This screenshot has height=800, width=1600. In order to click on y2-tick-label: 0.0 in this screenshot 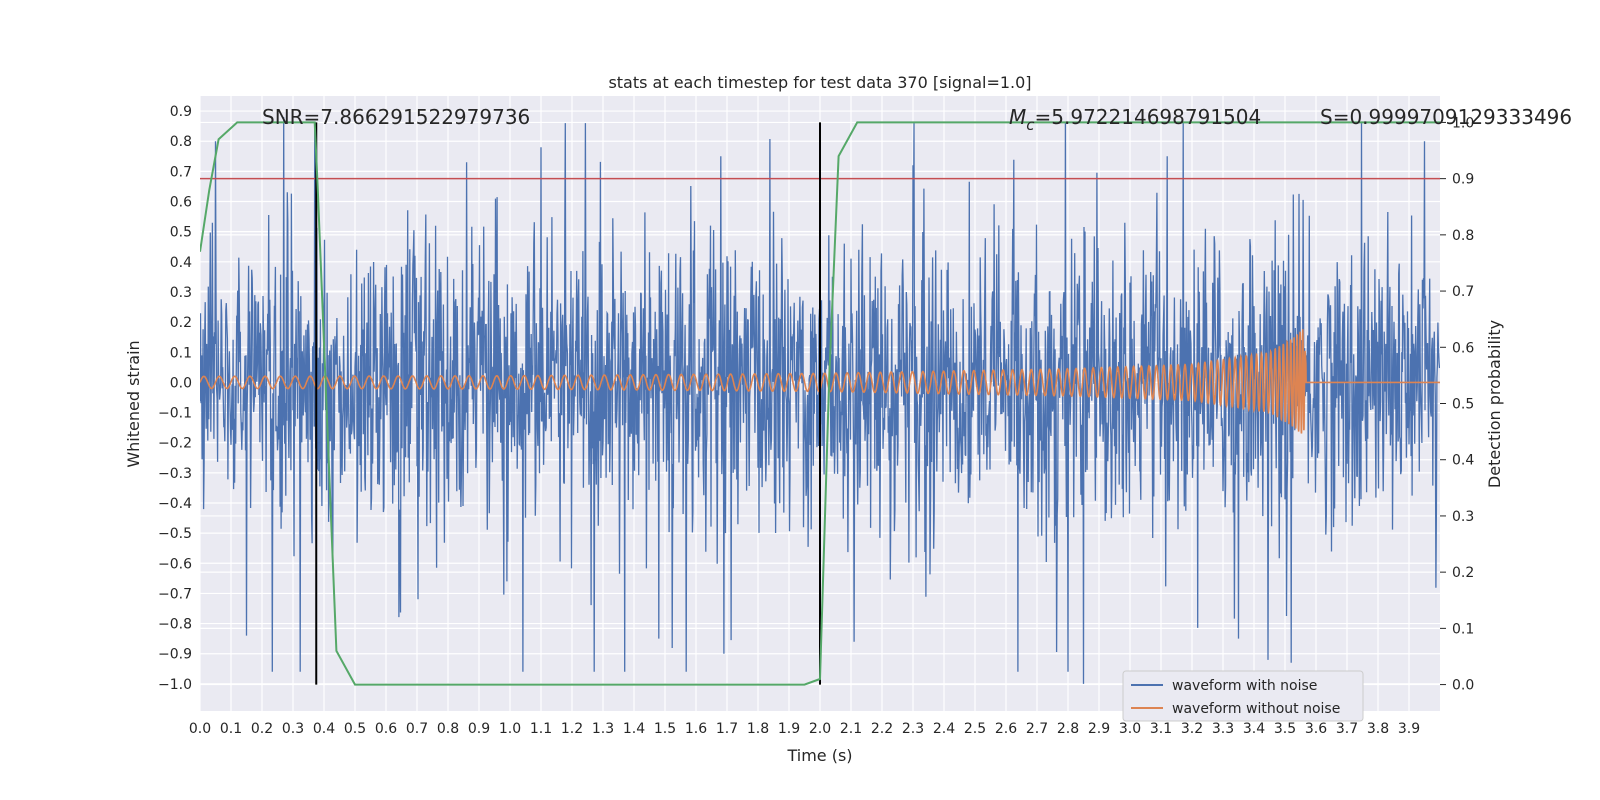, I will do `click(1463, 686)`.